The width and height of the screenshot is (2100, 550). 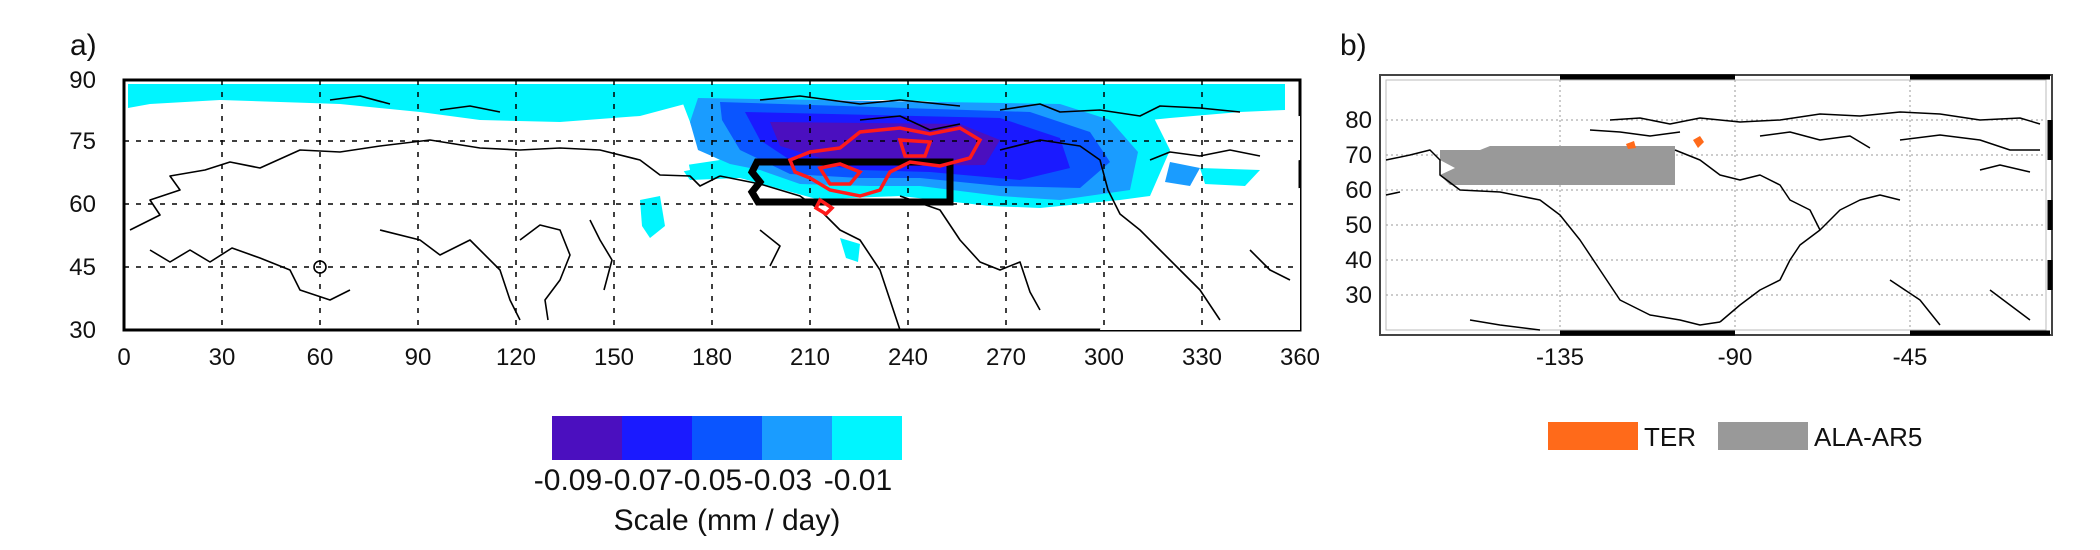 I want to click on lon-tick-label: -45, so click(x=1910, y=357).